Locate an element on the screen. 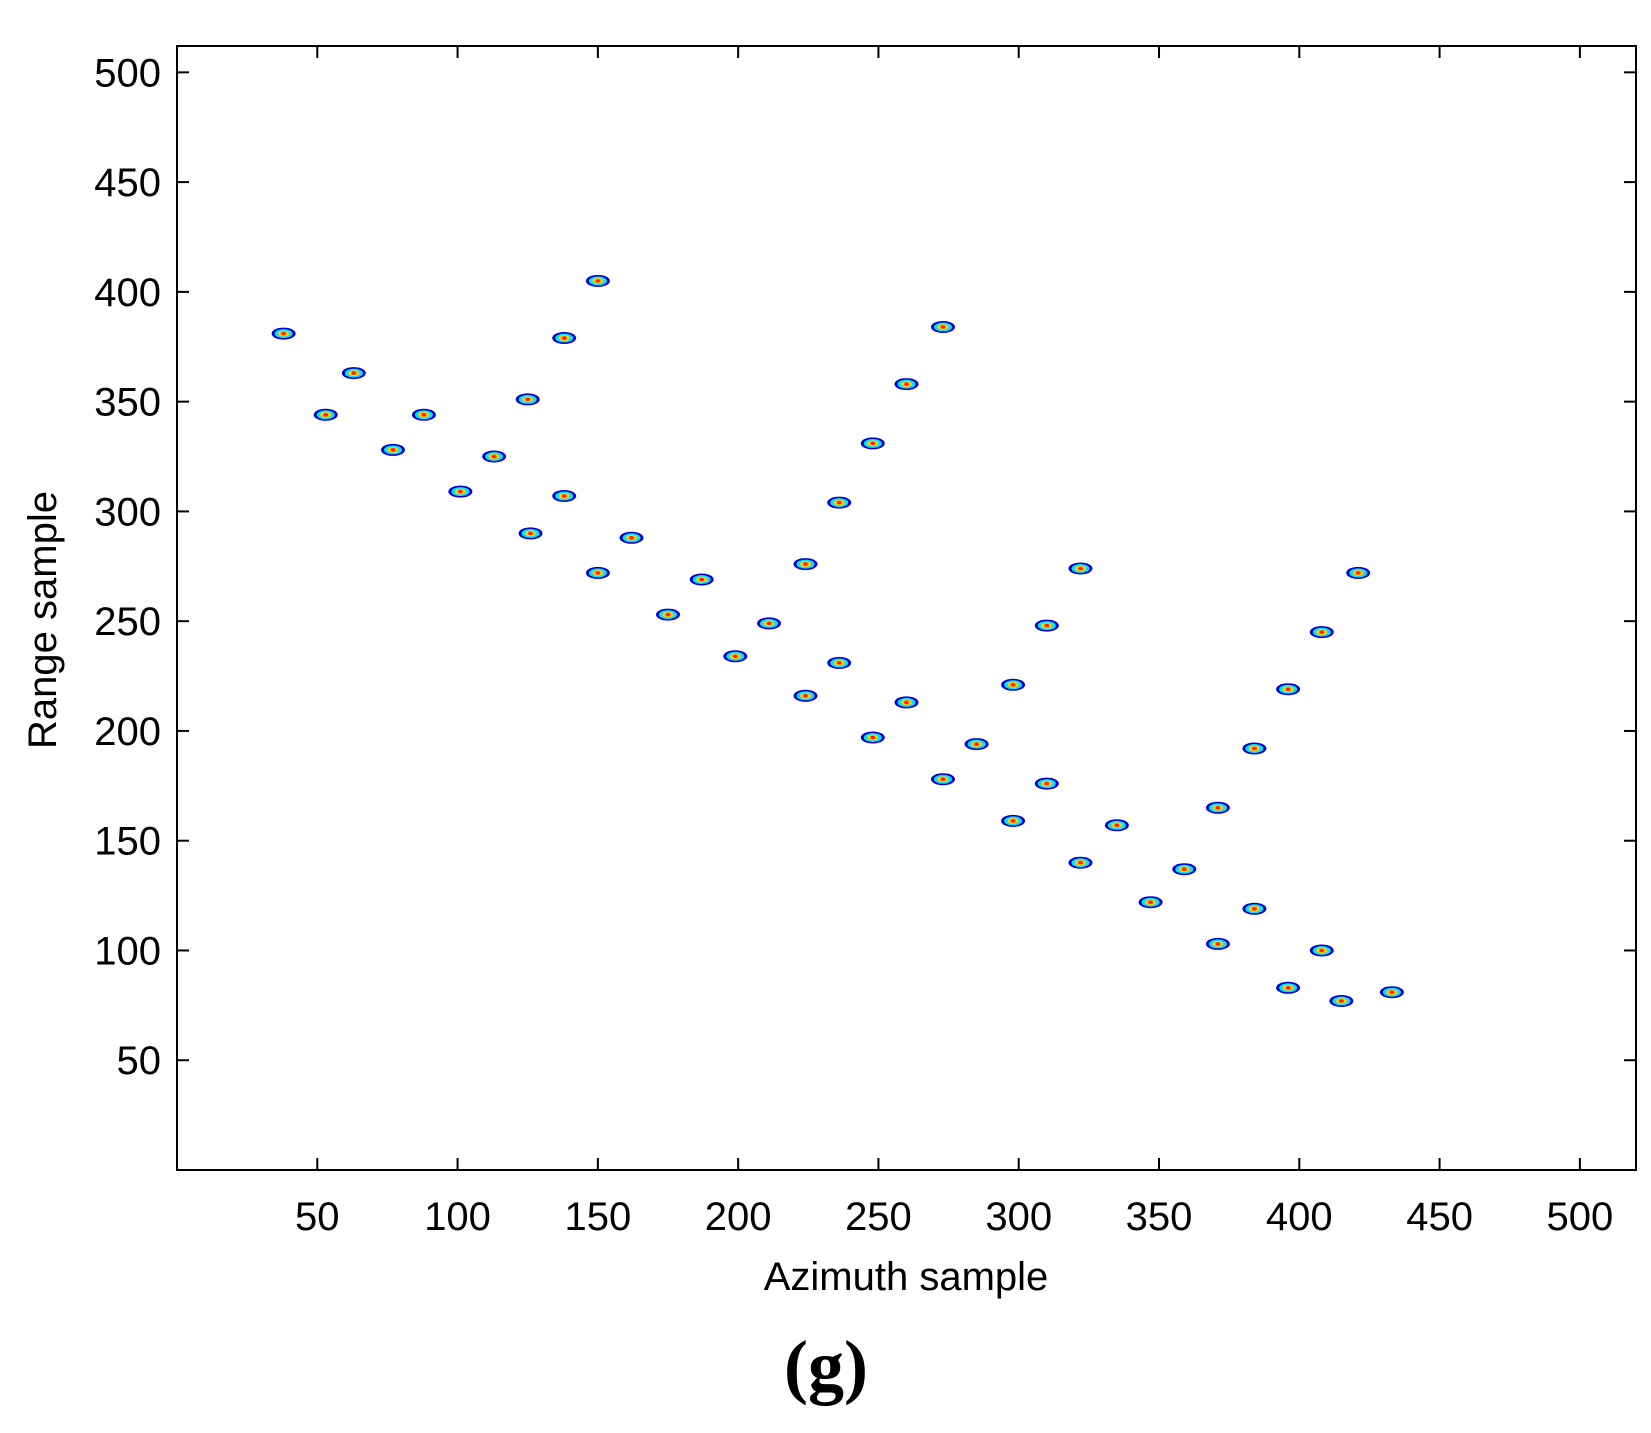 Image resolution: width=1651 pixels, height=1433 pixels. y-axis-label: Range sample is located at coordinates (43, 620).